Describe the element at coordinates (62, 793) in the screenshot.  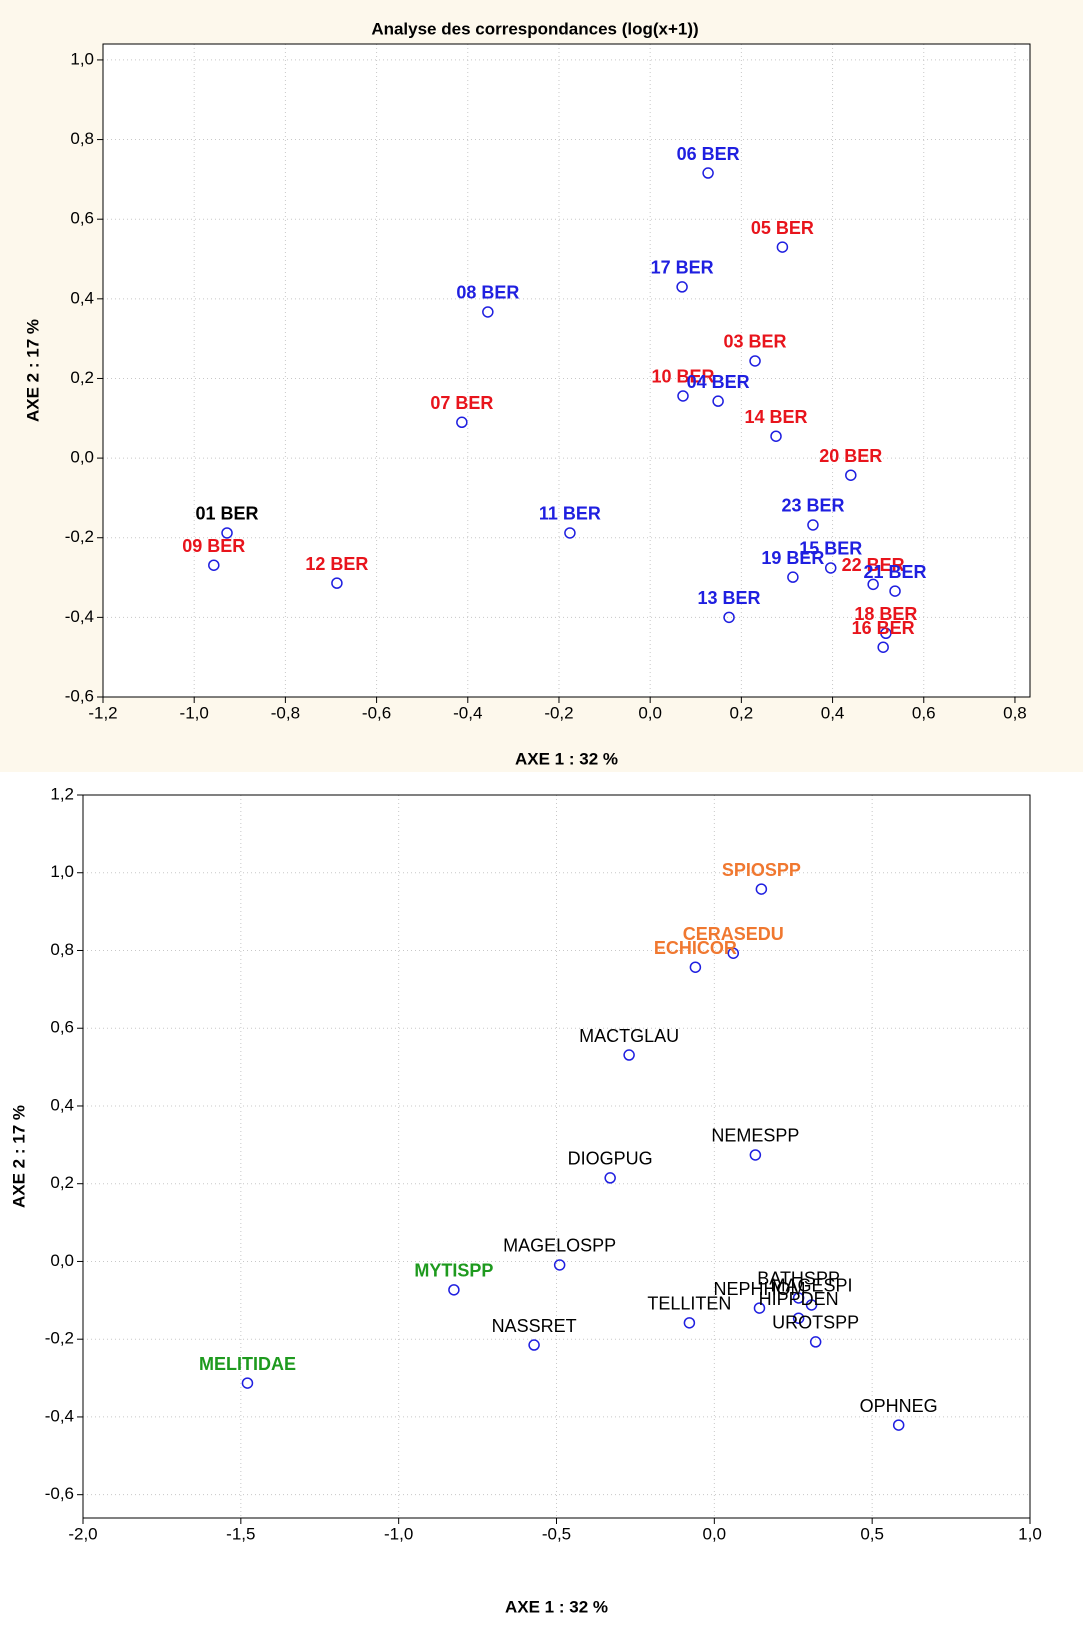
I see `y-tick-label: 1,2` at that location.